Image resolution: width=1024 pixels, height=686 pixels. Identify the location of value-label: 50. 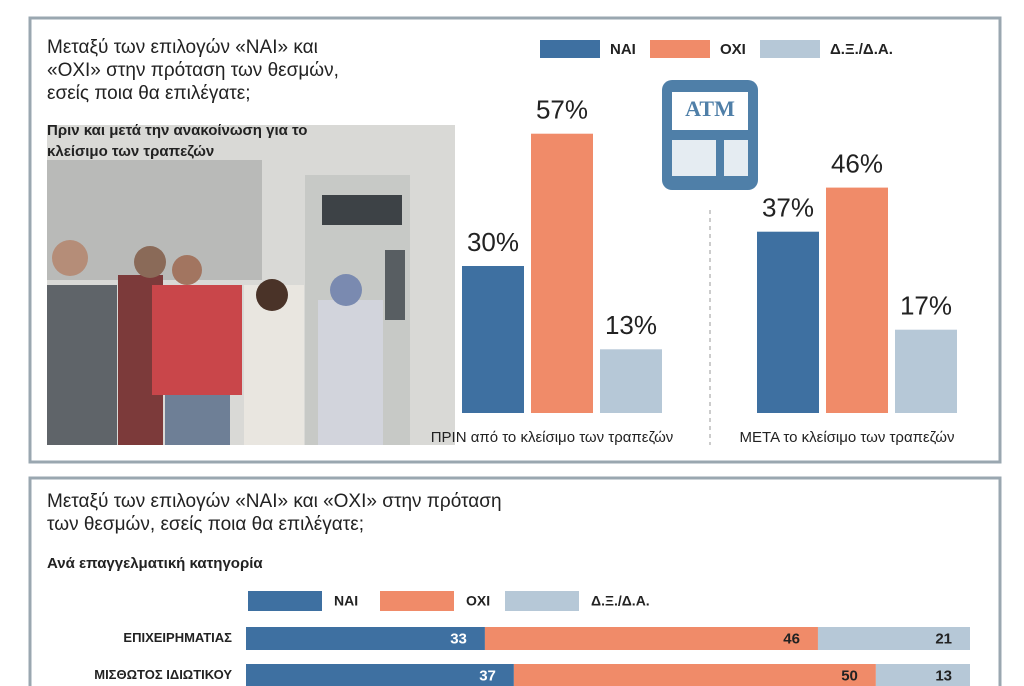
(849, 675).